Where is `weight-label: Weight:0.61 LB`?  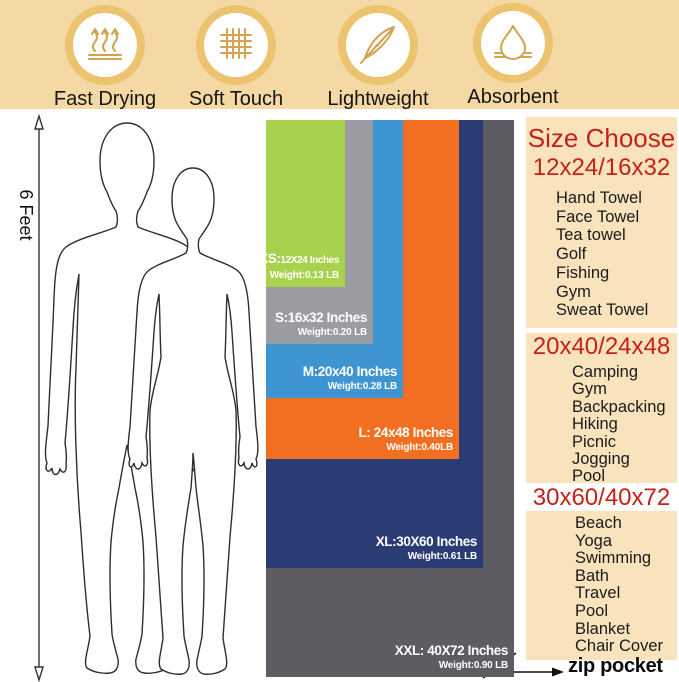
weight-label: Weight:0.61 LB is located at coordinates (442, 556).